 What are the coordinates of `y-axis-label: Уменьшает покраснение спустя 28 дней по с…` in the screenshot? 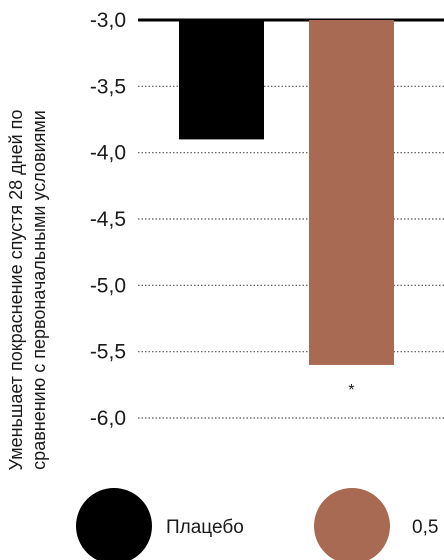 It's located at (27, 290).